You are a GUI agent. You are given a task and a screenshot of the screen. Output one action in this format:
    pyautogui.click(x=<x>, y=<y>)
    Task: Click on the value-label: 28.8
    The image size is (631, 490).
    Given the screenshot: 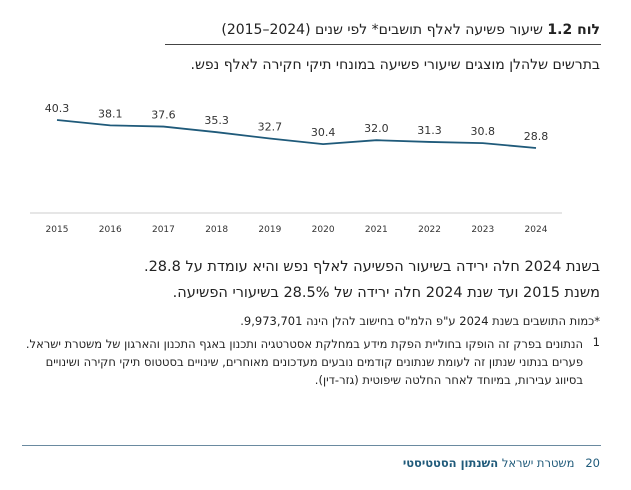 What is the action you would take?
    pyautogui.click(x=536, y=136)
    